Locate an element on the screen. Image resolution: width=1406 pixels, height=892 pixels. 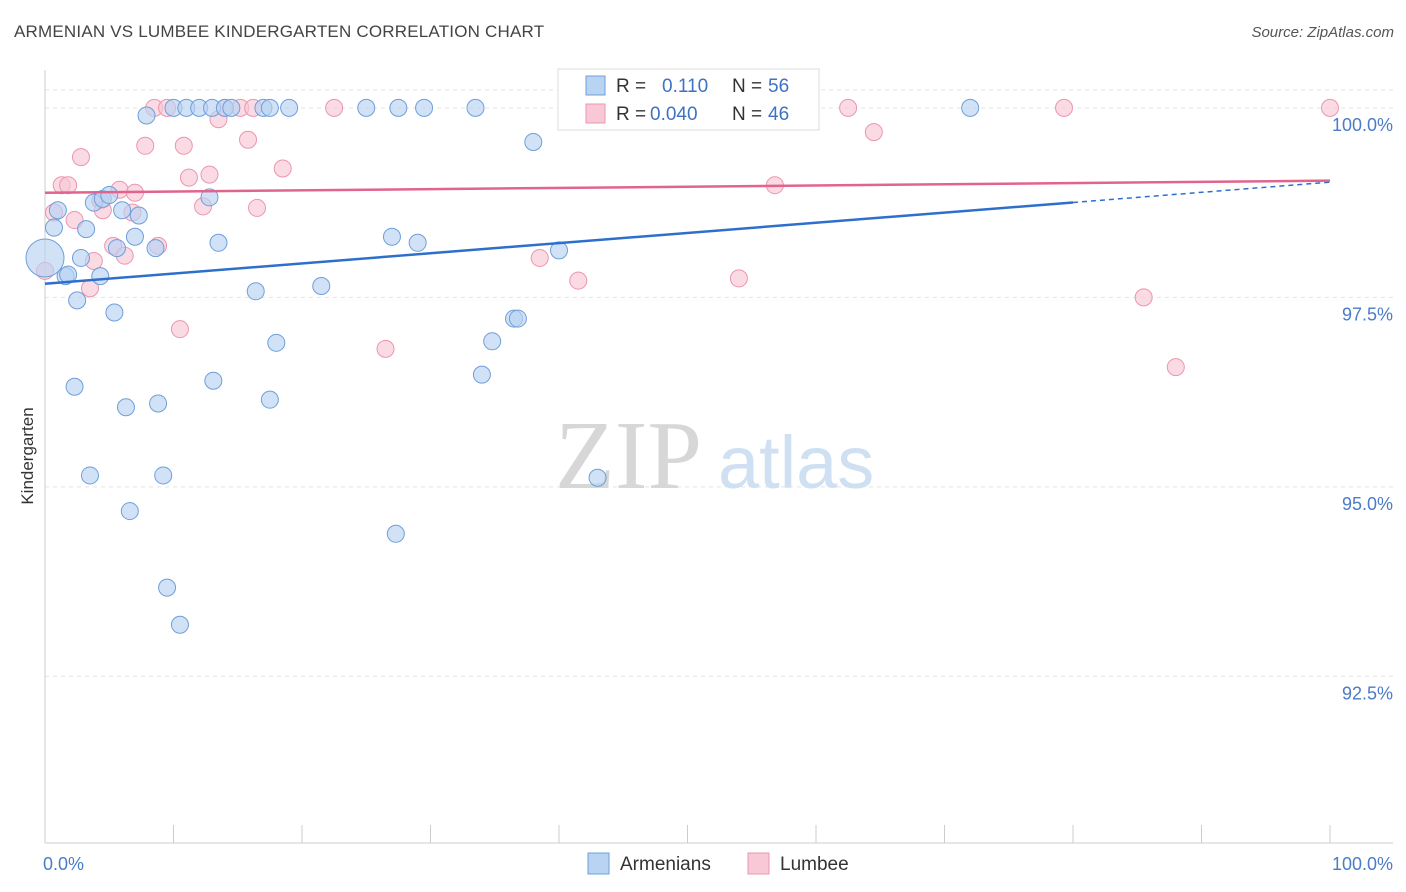
stats-lumbee-r-label: R = is located at coordinates (631, 114).